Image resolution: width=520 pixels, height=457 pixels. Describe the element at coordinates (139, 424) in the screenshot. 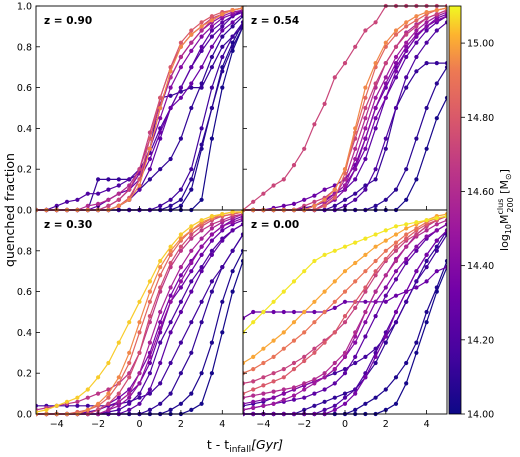

I see `x-tick-label: 0` at that location.